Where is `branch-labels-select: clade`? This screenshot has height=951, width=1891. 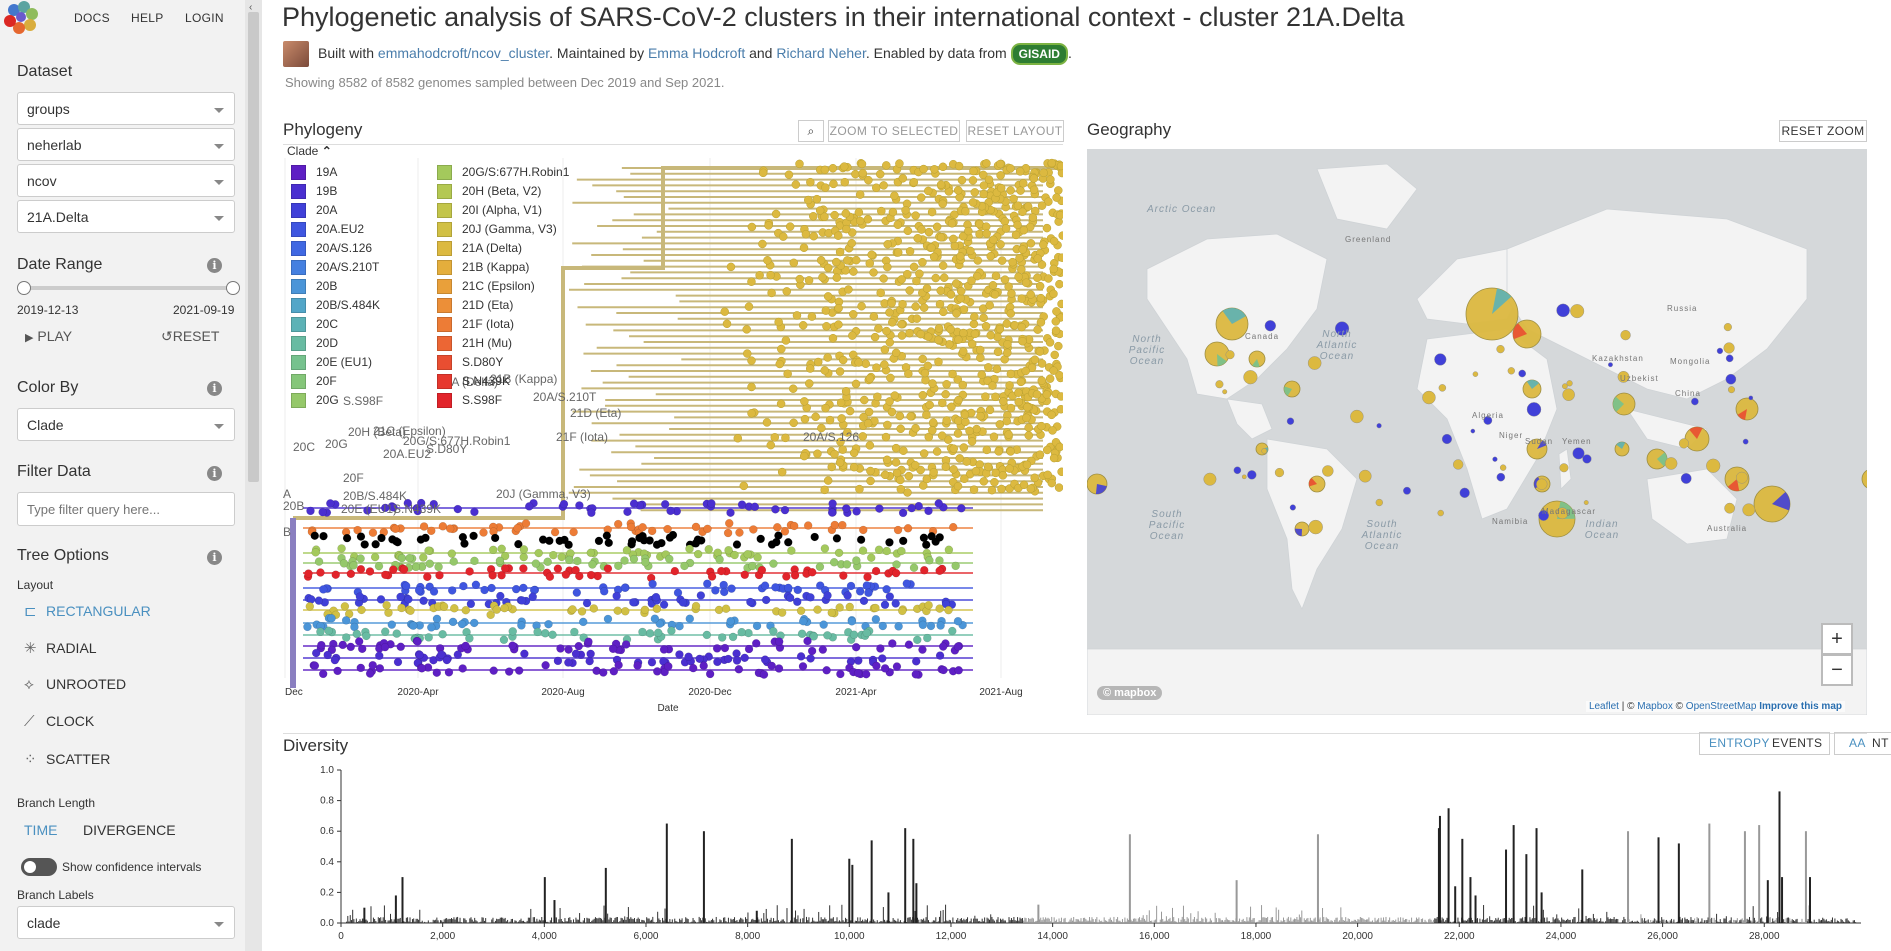
branch-labels-select: clade is located at coordinates (126, 922).